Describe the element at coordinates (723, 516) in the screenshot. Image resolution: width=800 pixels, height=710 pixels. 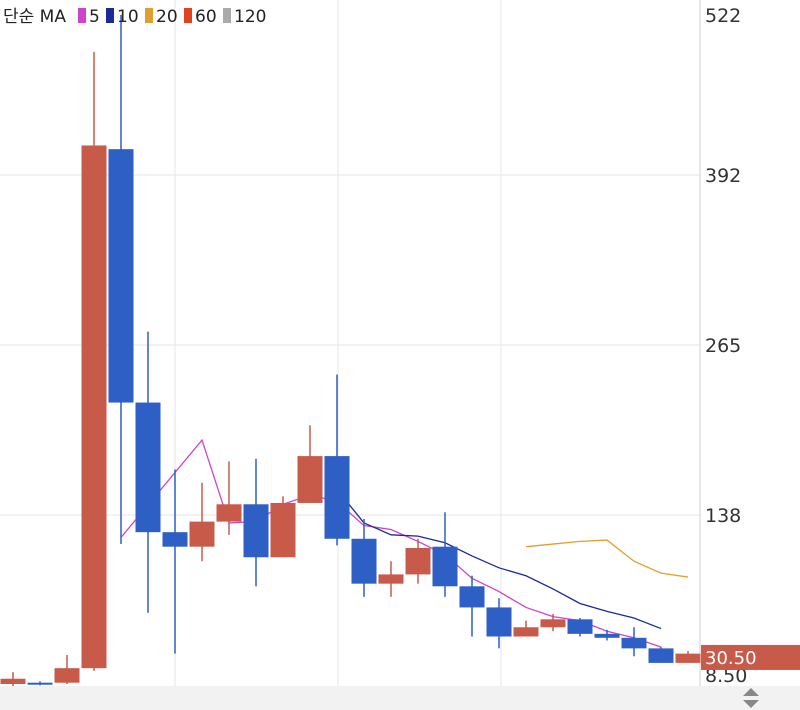
I see `y-tick-label: 138` at that location.